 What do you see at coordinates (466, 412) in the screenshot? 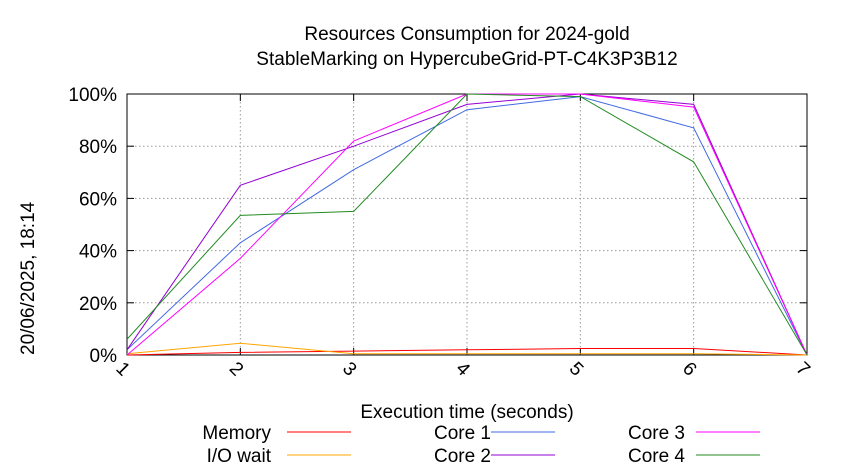
I see `x-axis-label: Execution time (seconds)` at bounding box center [466, 412].